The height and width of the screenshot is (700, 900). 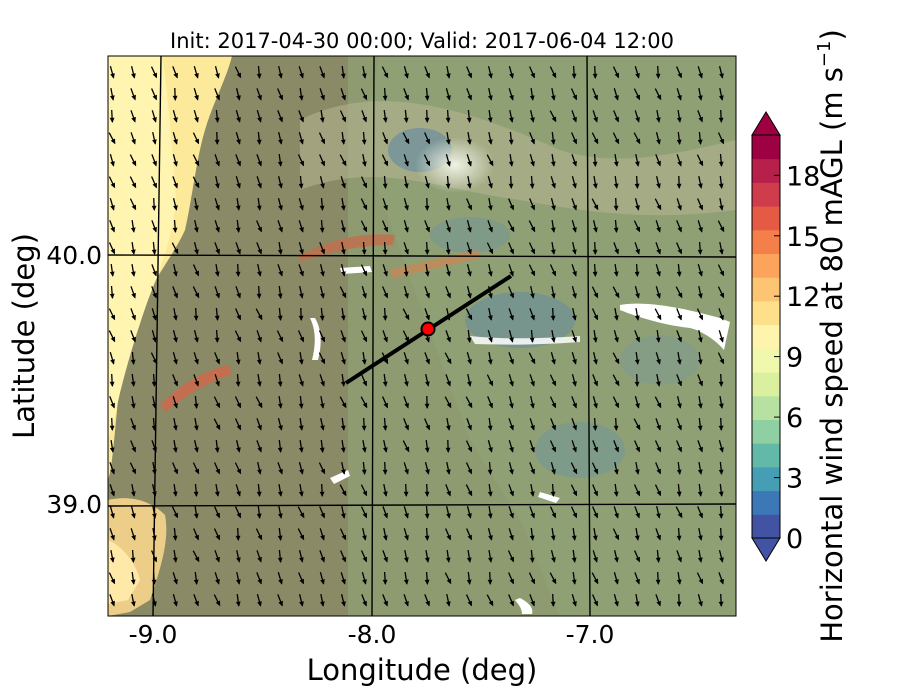 What do you see at coordinates (794, 539) in the screenshot?
I see `colorbar-tick-label: 0` at bounding box center [794, 539].